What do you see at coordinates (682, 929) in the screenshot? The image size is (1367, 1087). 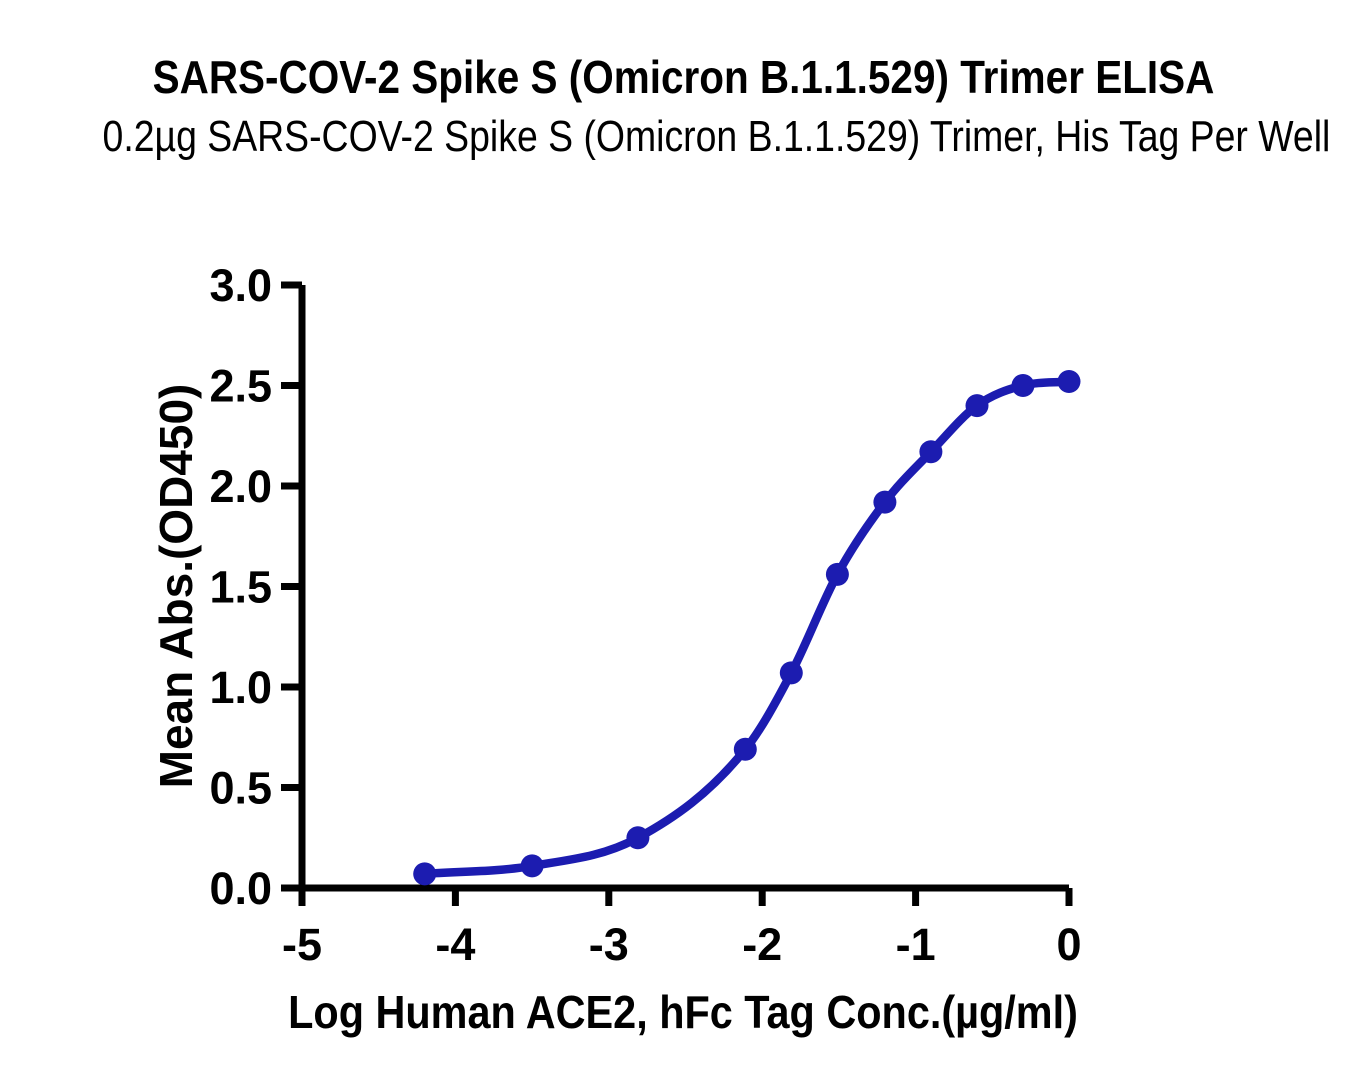 I see `x-axis-ticks: -5 -4 -3 -2 -1 0` at bounding box center [682, 929].